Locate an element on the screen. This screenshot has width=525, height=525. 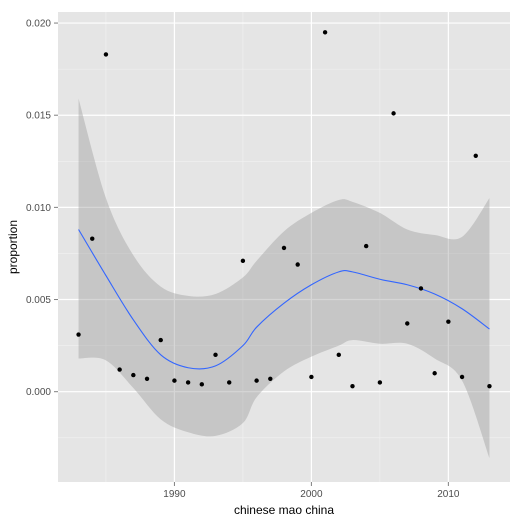
y-tick-label: 0.015 is located at coordinates (38, 116).